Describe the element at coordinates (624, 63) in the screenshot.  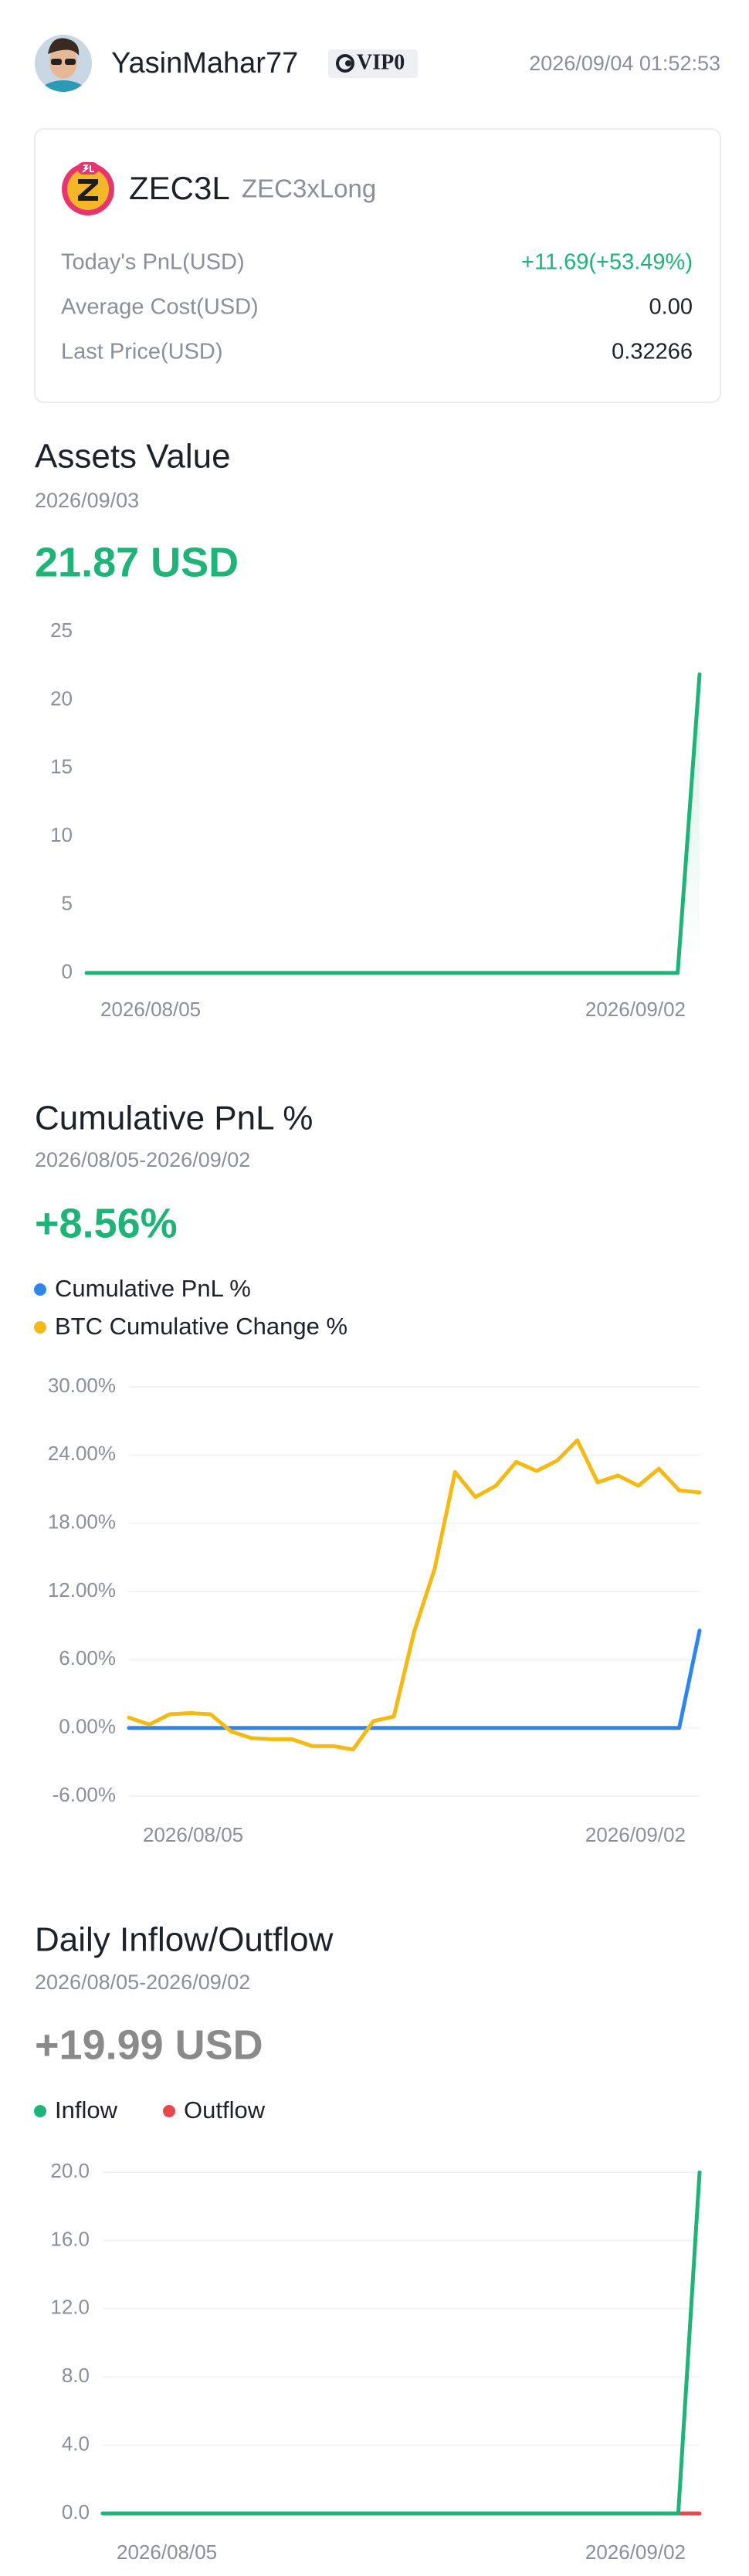
I see `timestamp: 2026/09/04 01:52:53` at that location.